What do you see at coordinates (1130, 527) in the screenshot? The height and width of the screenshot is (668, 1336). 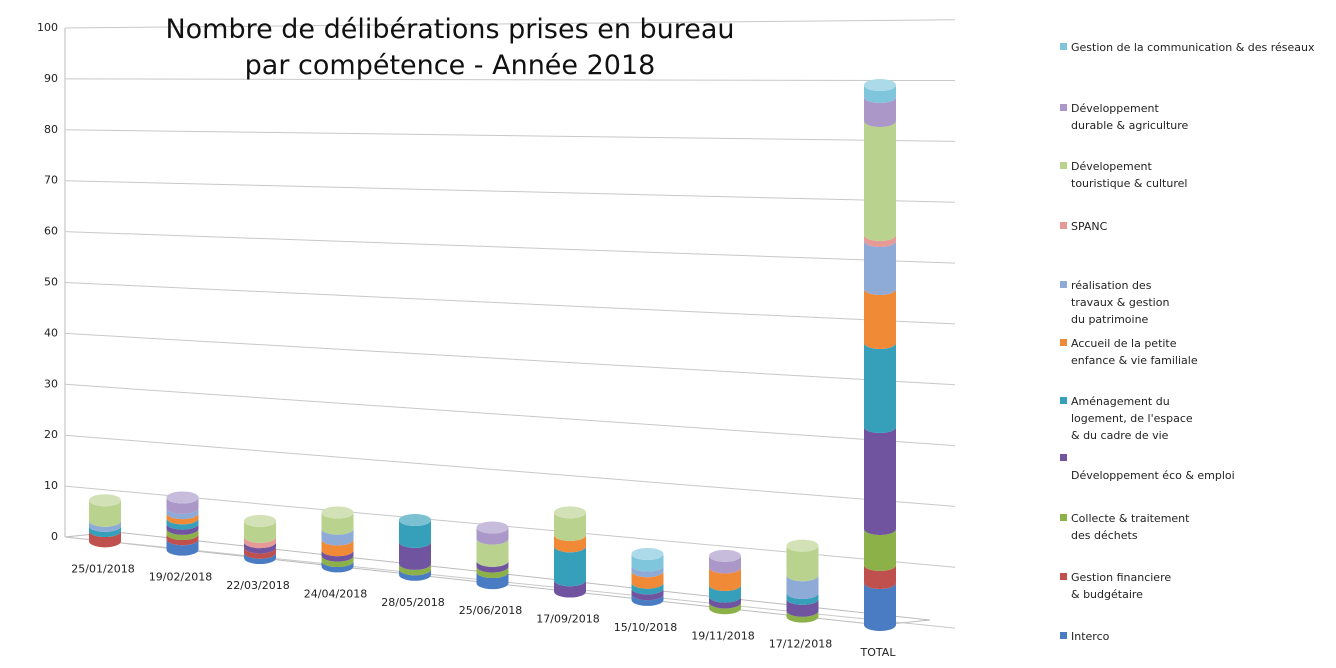 I see `legend-label: Collecte & traitement des déchets` at bounding box center [1130, 527].